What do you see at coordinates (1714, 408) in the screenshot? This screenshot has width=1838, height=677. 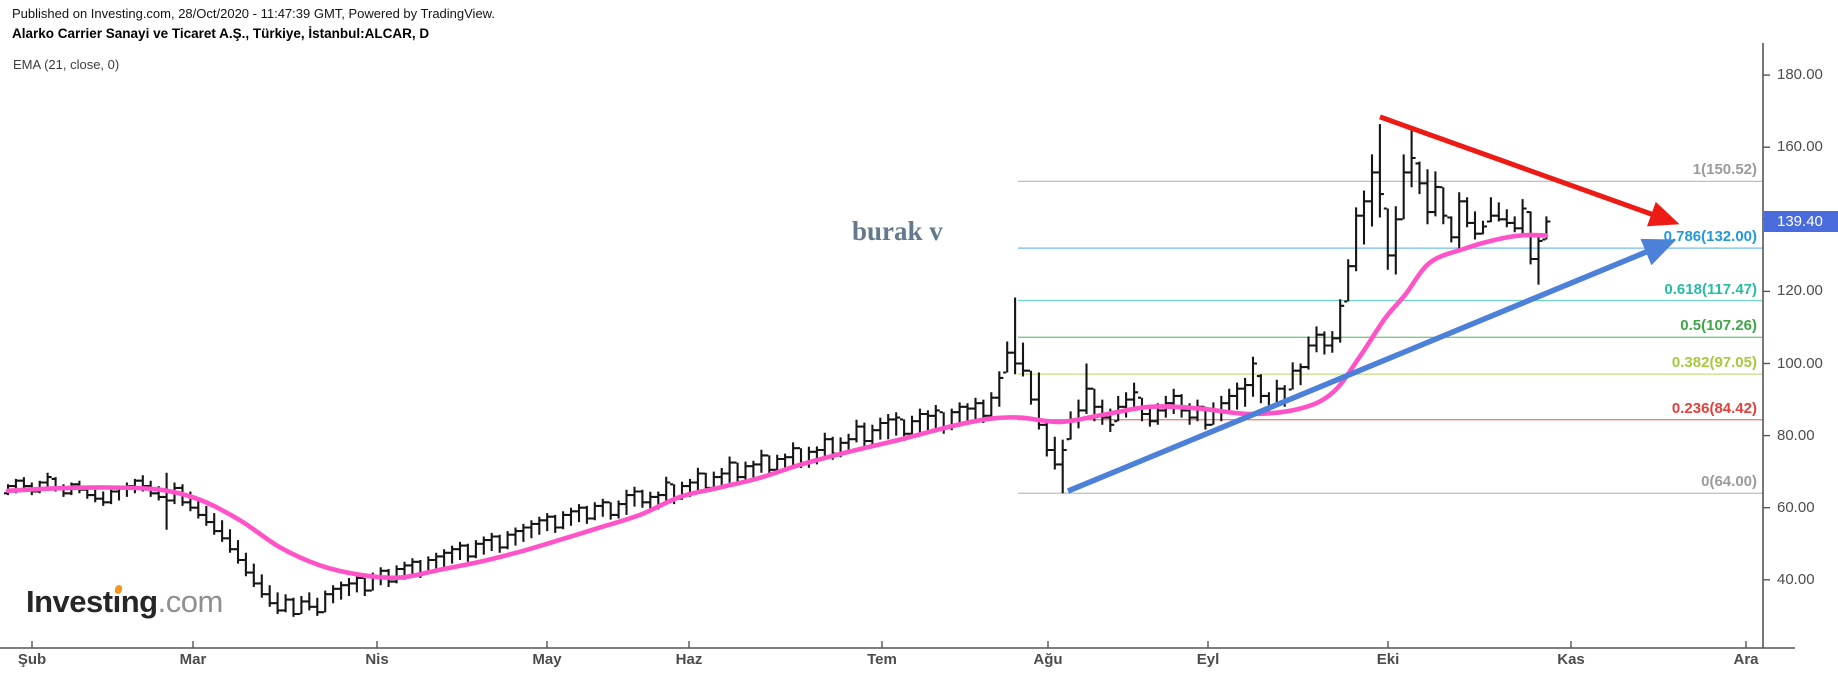 I see `fib-label-0.236: 0.236(84.42)` at bounding box center [1714, 408].